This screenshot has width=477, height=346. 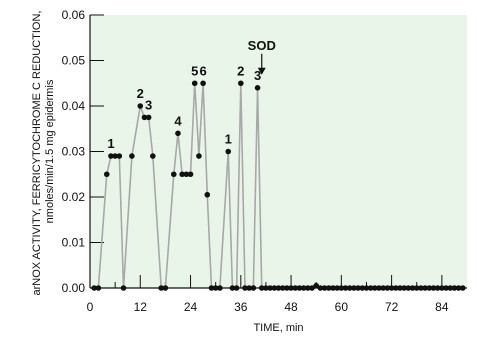 What do you see at coordinates (74, 197) in the screenshot?
I see `y-tick-label: 0.02` at bounding box center [74, 197].